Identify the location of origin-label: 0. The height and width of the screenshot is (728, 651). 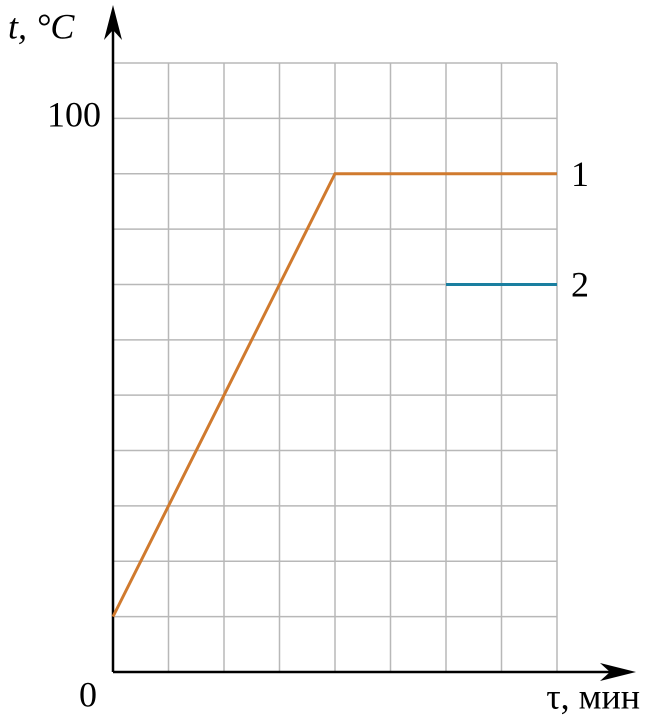
(88, 694).